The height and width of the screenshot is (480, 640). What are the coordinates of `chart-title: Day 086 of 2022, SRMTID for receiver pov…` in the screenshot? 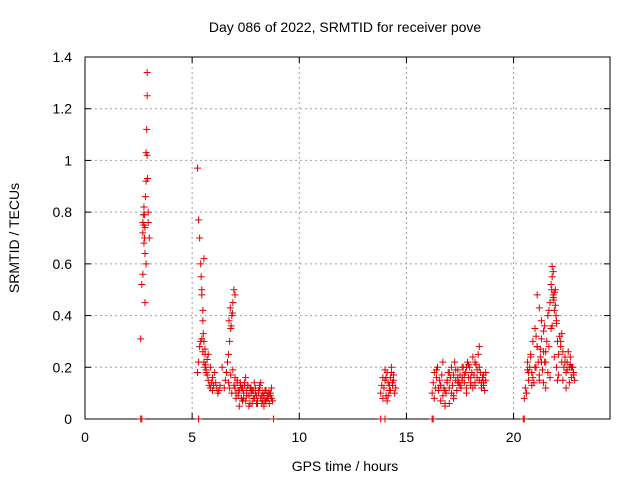 It's located at (345, 27).